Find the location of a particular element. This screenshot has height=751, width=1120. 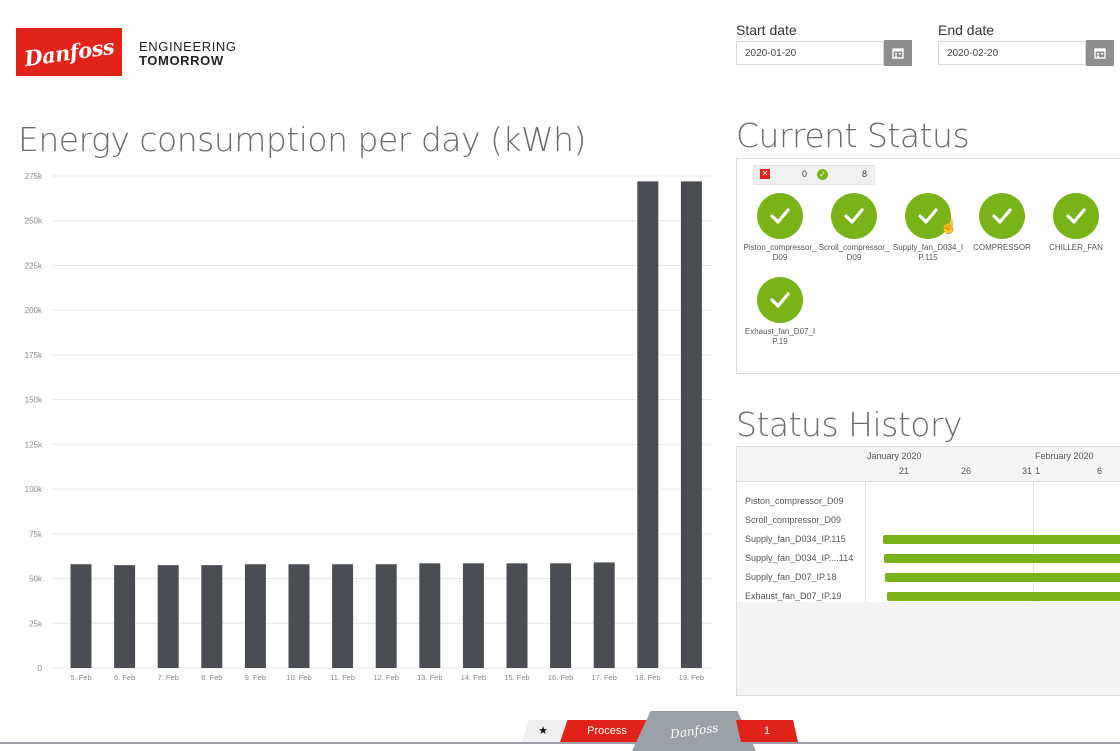

bottom-navigation: ★ Process Danfoss 1 is located at coordinates (560, 730).